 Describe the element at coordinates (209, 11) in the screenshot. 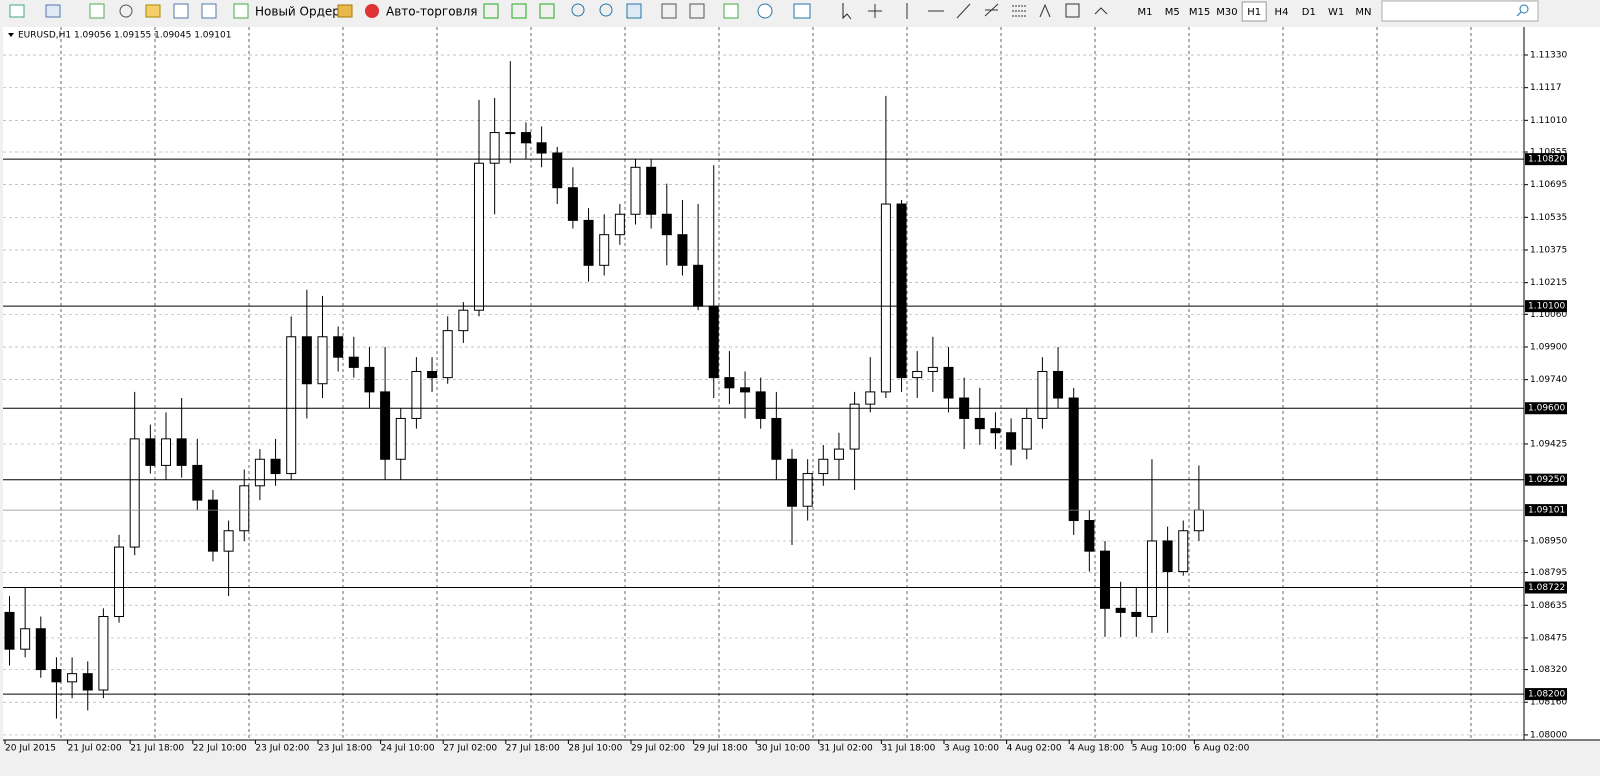

I see `tester-button` at that location.